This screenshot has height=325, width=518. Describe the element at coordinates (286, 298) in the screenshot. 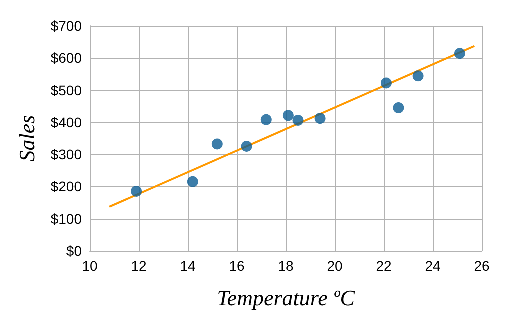

I see `x-axis-title: Temperature ºC` at that location.